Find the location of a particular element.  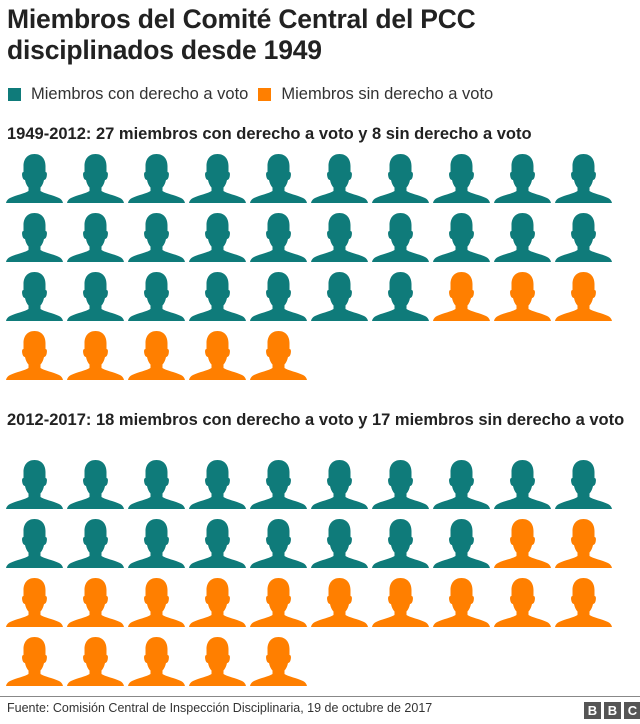

legend-label-non-voting: Miembros sin derecho a voto is located at coordinates (387, 94).